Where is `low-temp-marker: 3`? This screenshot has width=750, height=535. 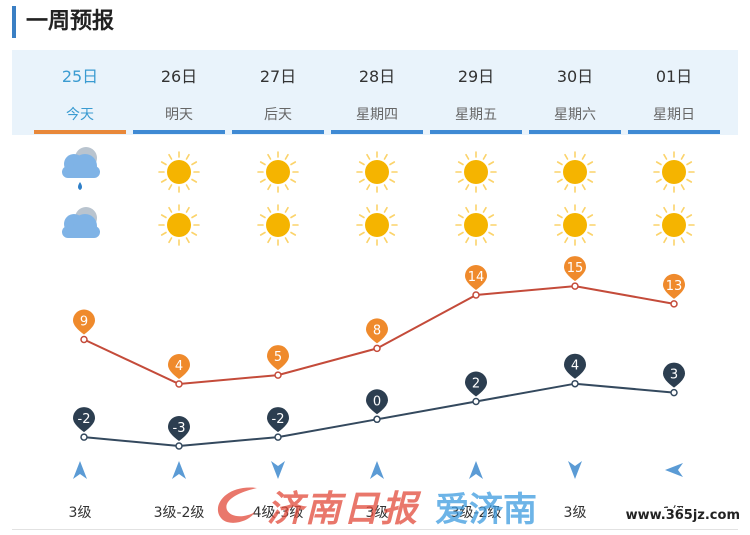 low-temp-marker: 3 is located at coordinates (674, 375).